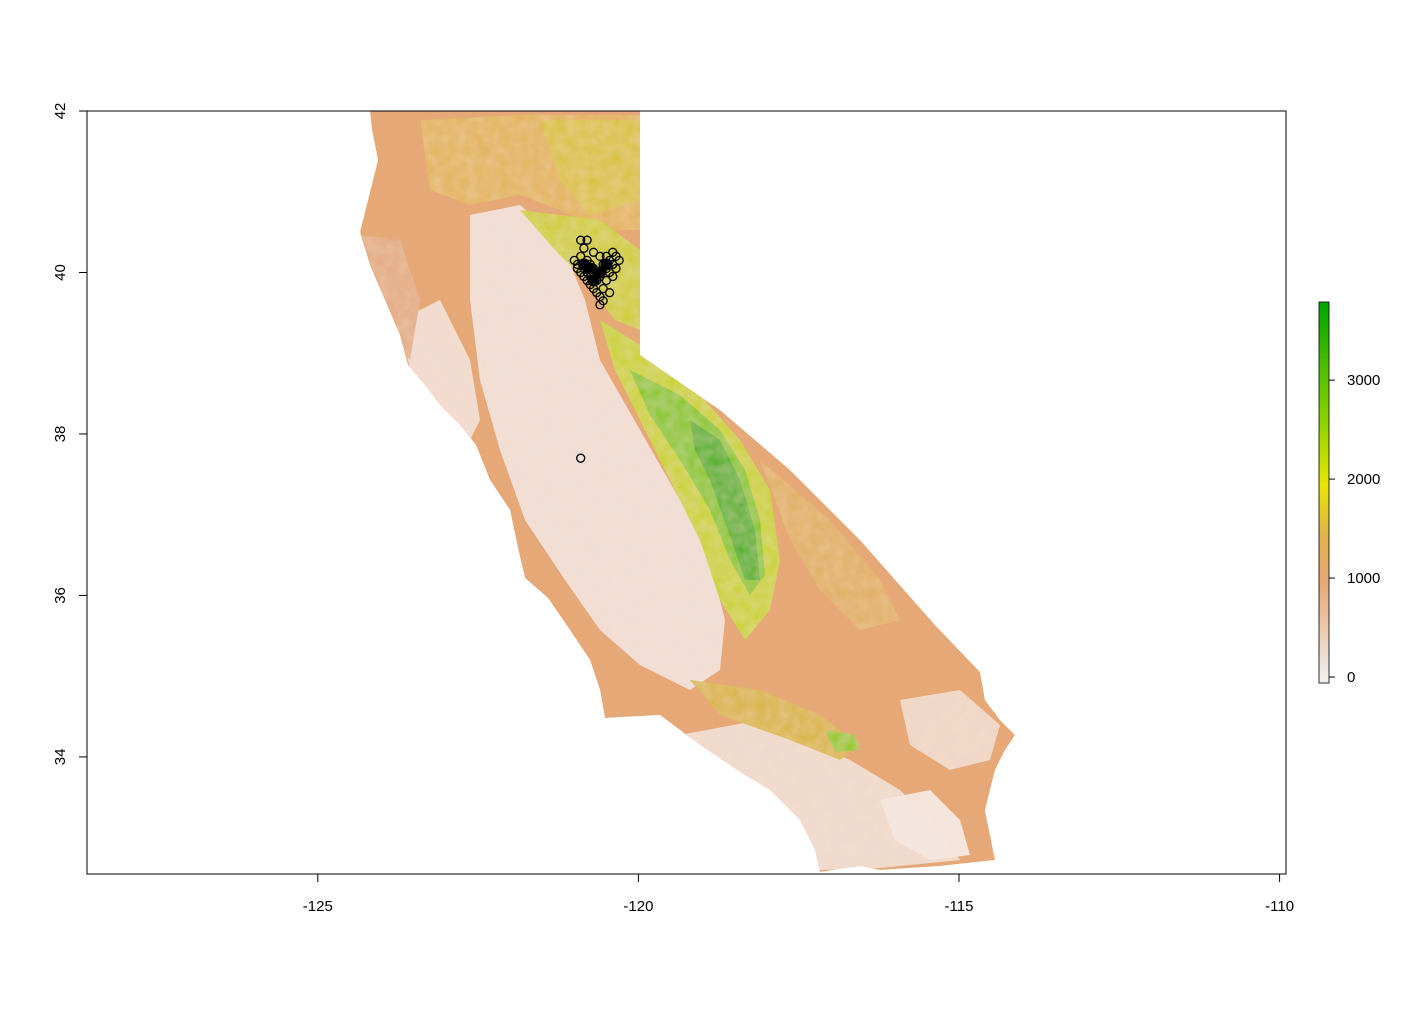  Describe the element at coordinates (798, 894) in the screenshot. I see `x-axis: -125 -120 -115 -110` at that location.